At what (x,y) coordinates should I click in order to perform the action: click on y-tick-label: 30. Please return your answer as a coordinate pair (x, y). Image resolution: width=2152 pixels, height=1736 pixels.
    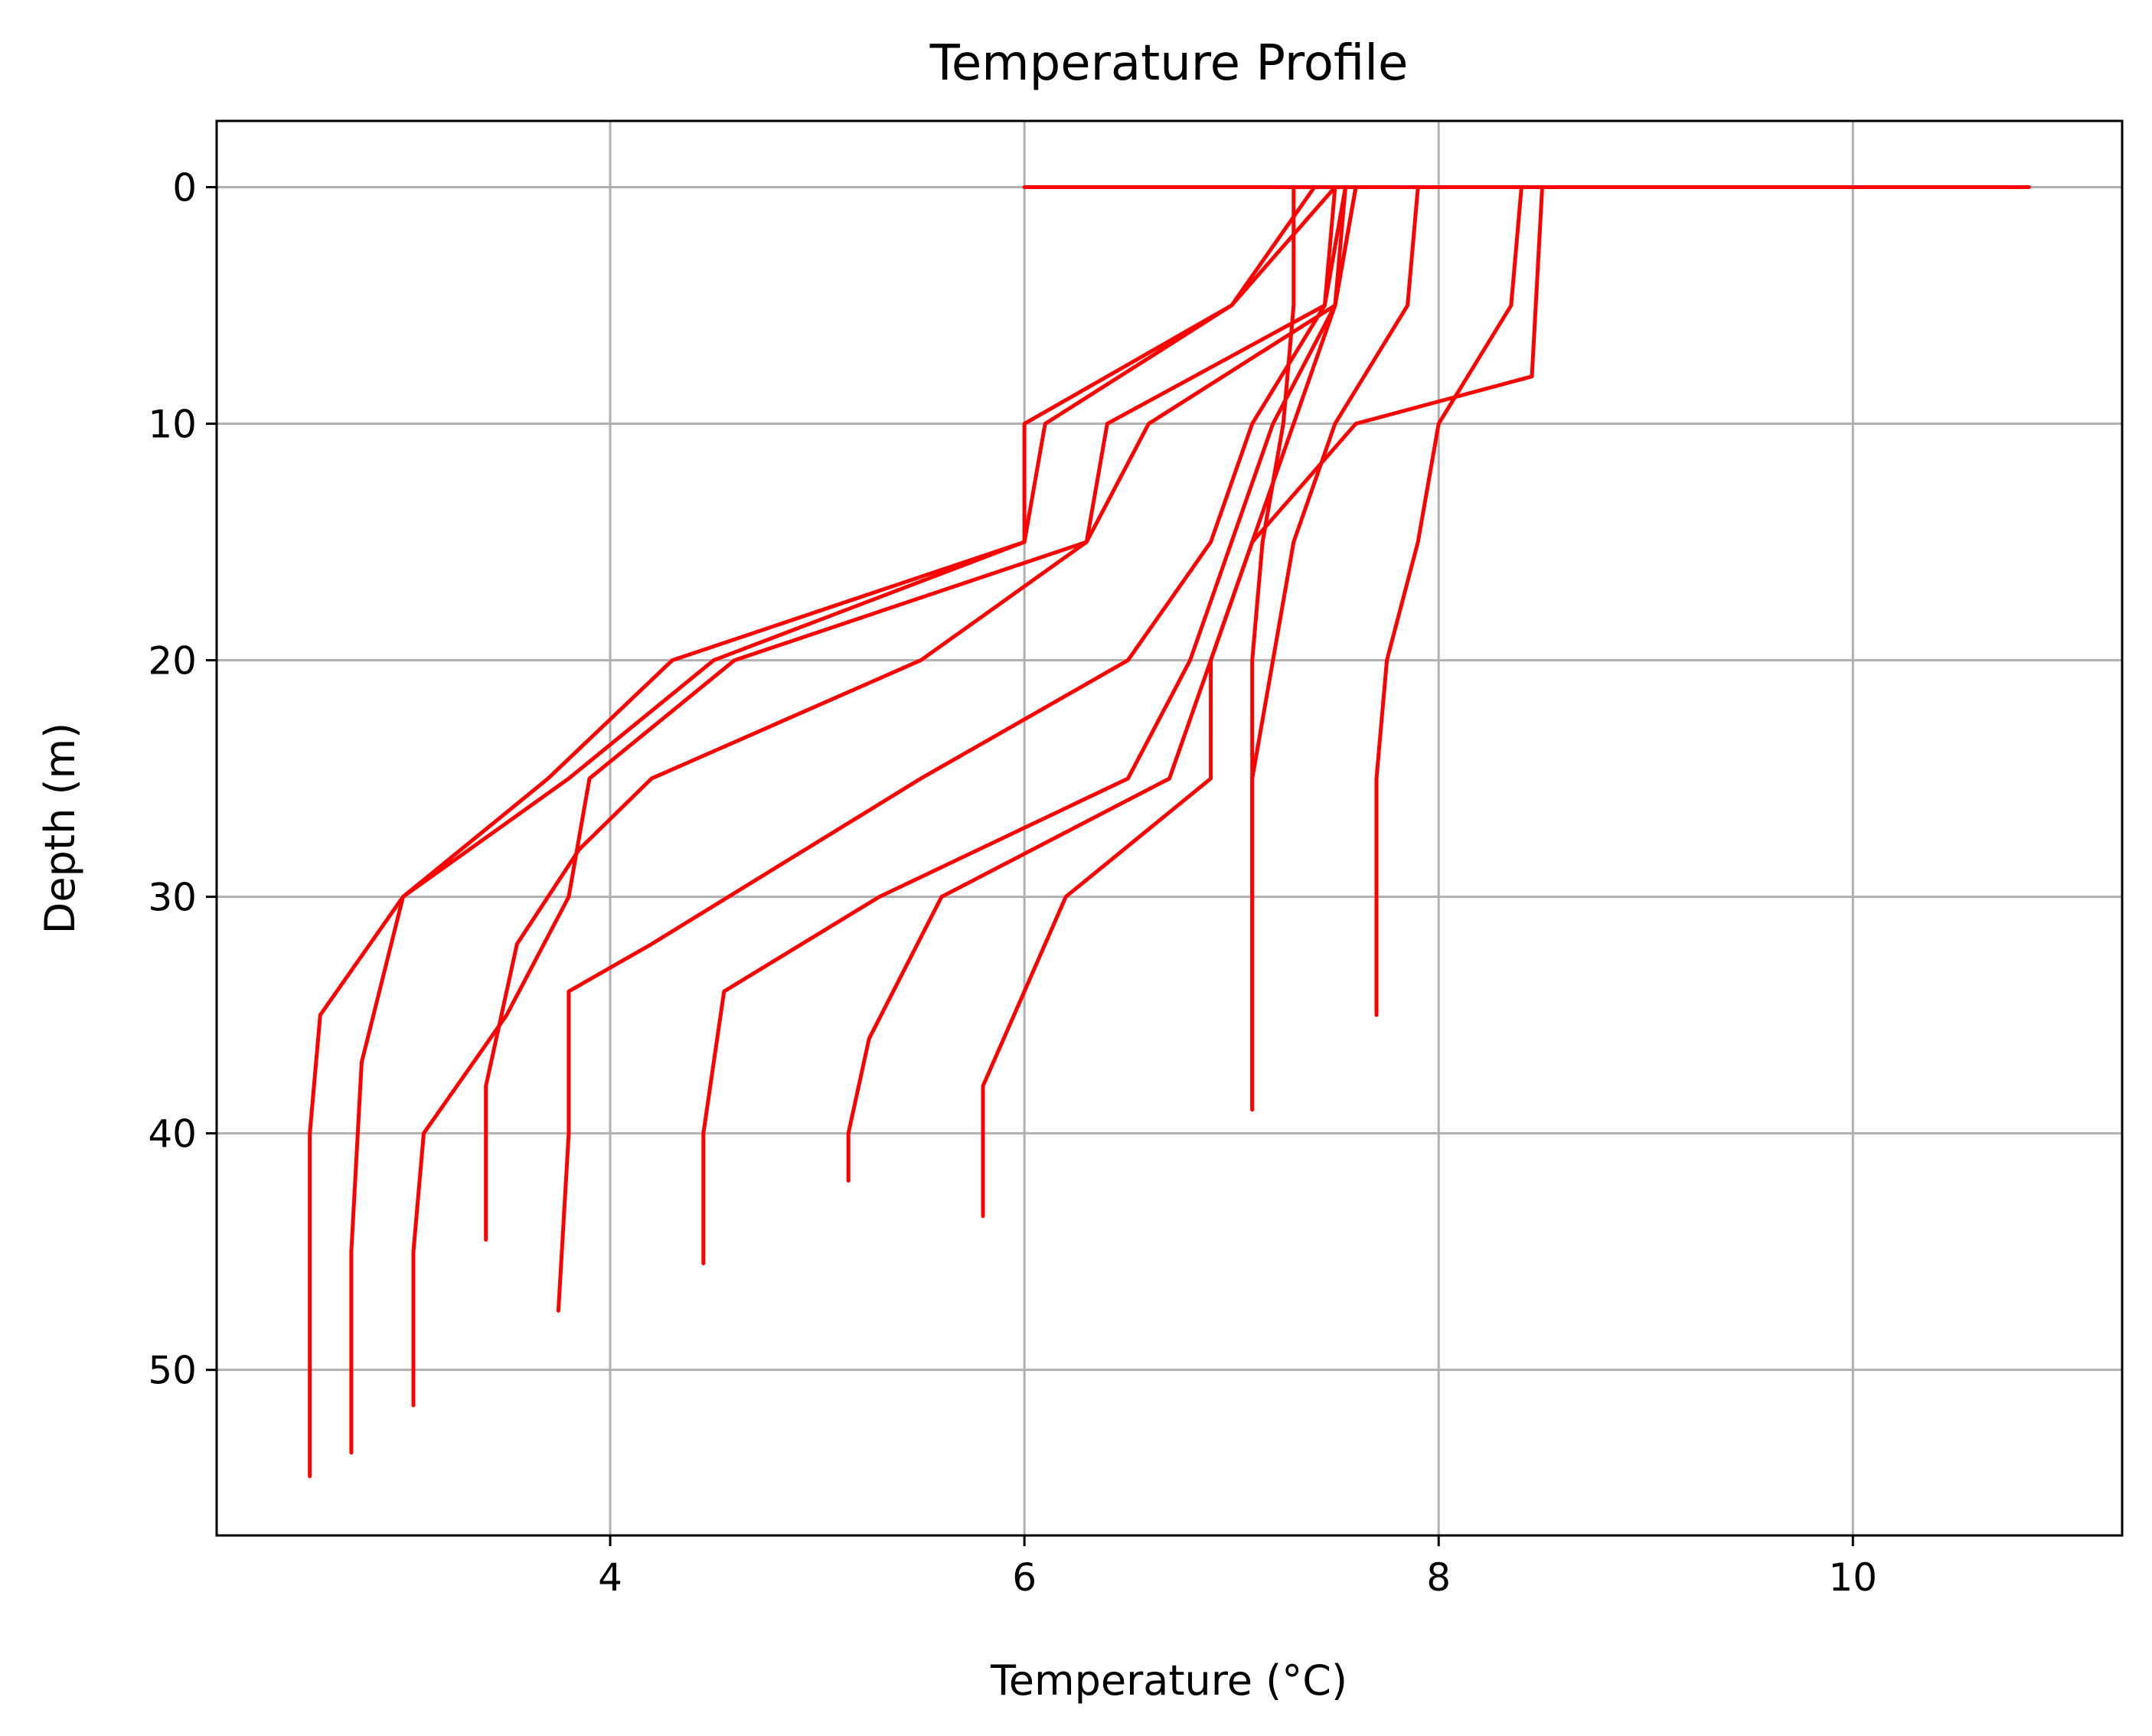
    Looking at the image, I should click on (172, 898).